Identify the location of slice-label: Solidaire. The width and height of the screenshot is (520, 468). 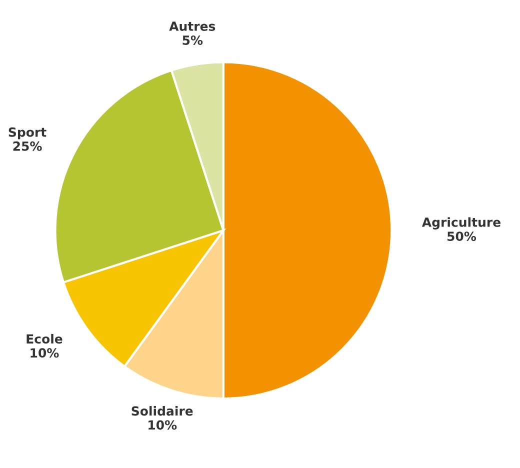
(162, 411).